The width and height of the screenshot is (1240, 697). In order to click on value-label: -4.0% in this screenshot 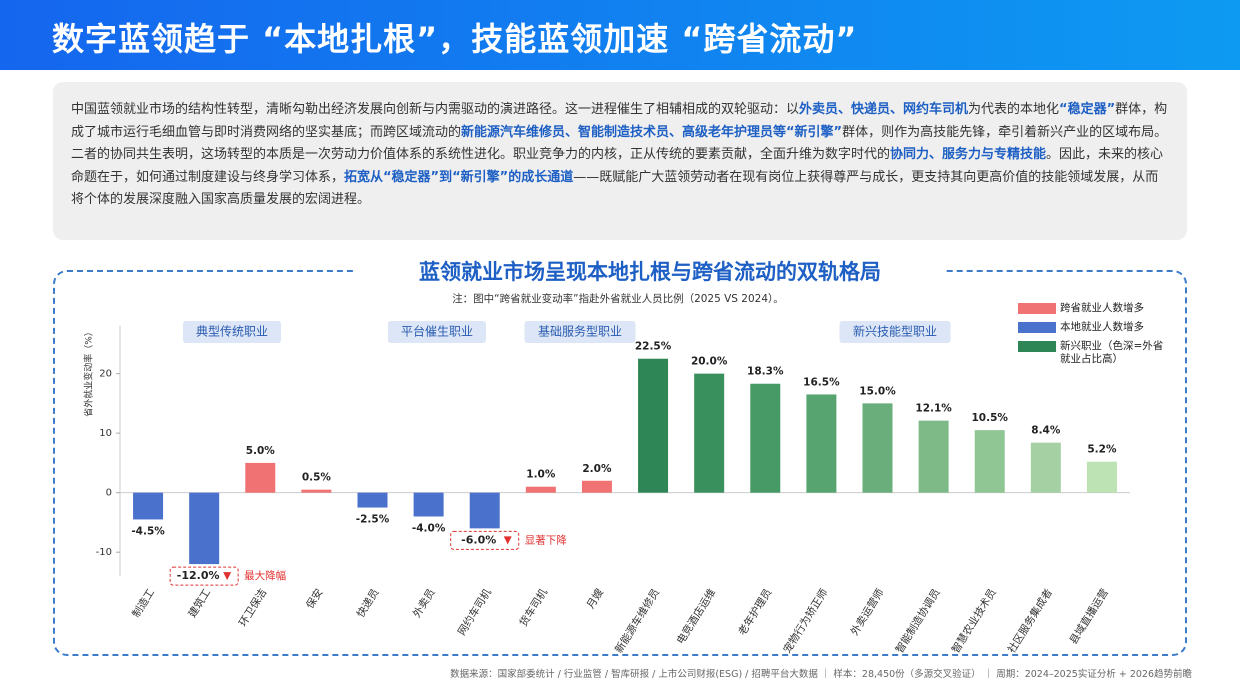, I will do `click(429, 528)`.